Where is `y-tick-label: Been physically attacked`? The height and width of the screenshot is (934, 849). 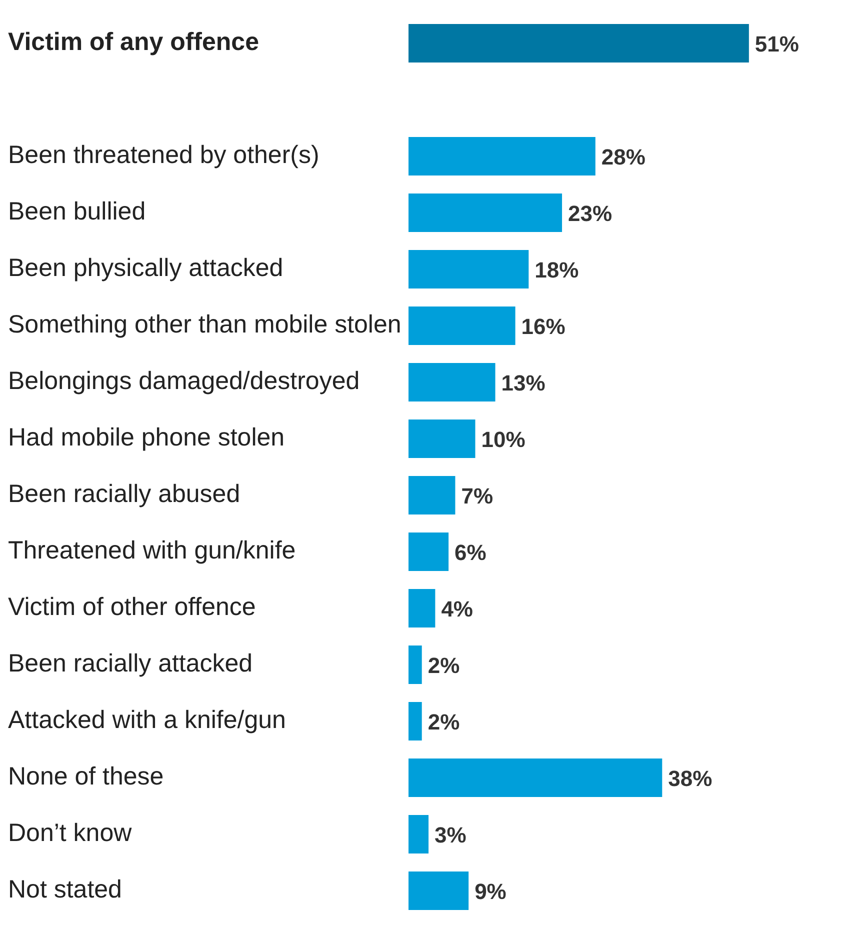 y-tick-label: Been physically attacked is located at coordinates (146, 268).